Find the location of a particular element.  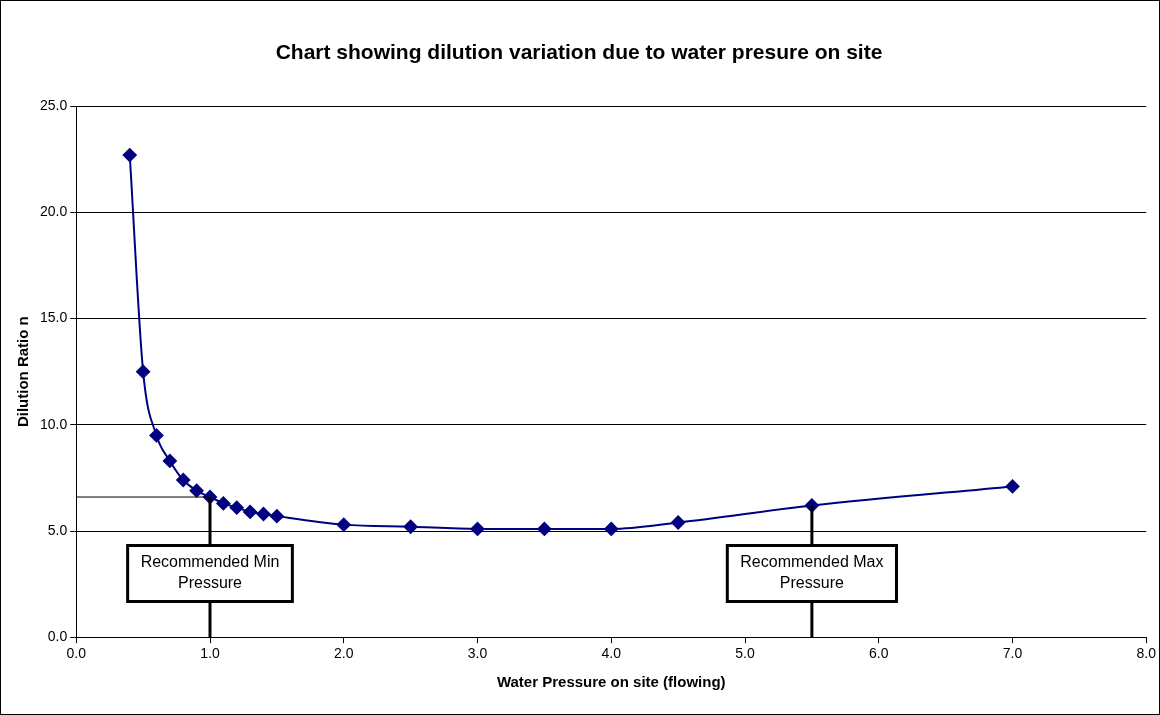

x-tick-label: 5.0 is located at coordinates (745, 653).